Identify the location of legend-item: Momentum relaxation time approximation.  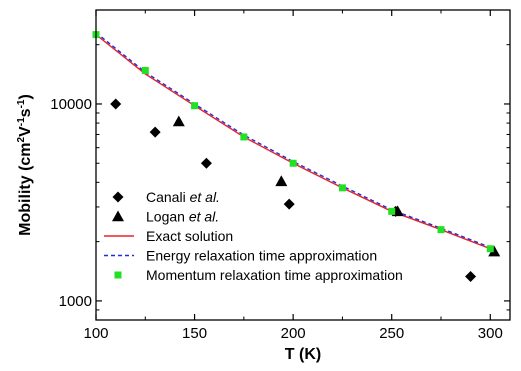
(258, 275).